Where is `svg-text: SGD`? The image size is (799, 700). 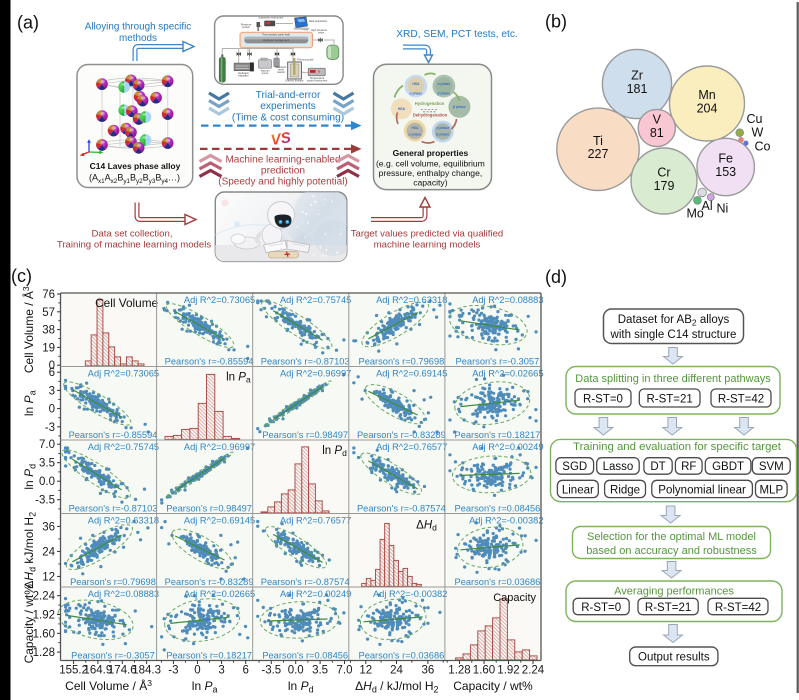
svg-text: SGD is located at coordinates (574, 467).